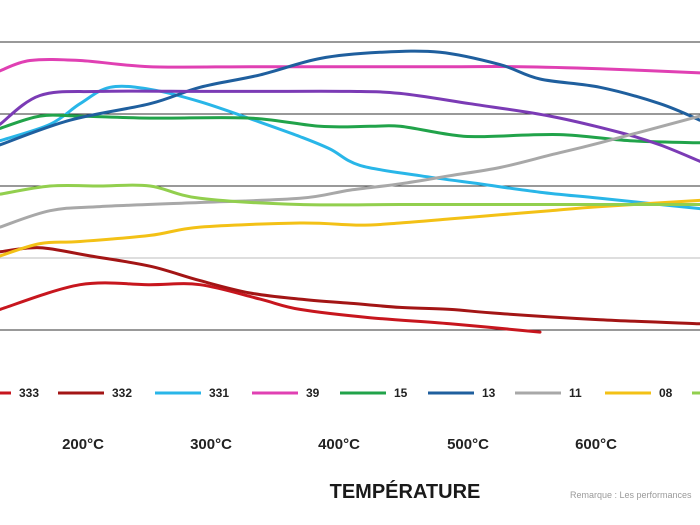 This screenshot has width=700, height=525. What do you see at coordinates (401, 393) in the screenshot?
I see `legend-label-15: 15` at bounding box center [401, 393].